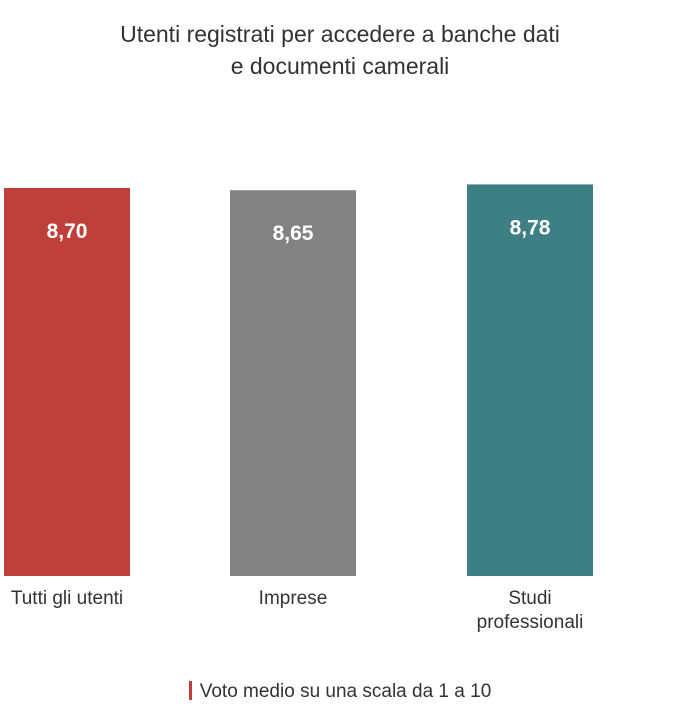 The width and height of the screenshot is (680, 718). Describe the element at coordinates (293, 233) in the screenshot. I see `value-label-2: 8,65` at that location.